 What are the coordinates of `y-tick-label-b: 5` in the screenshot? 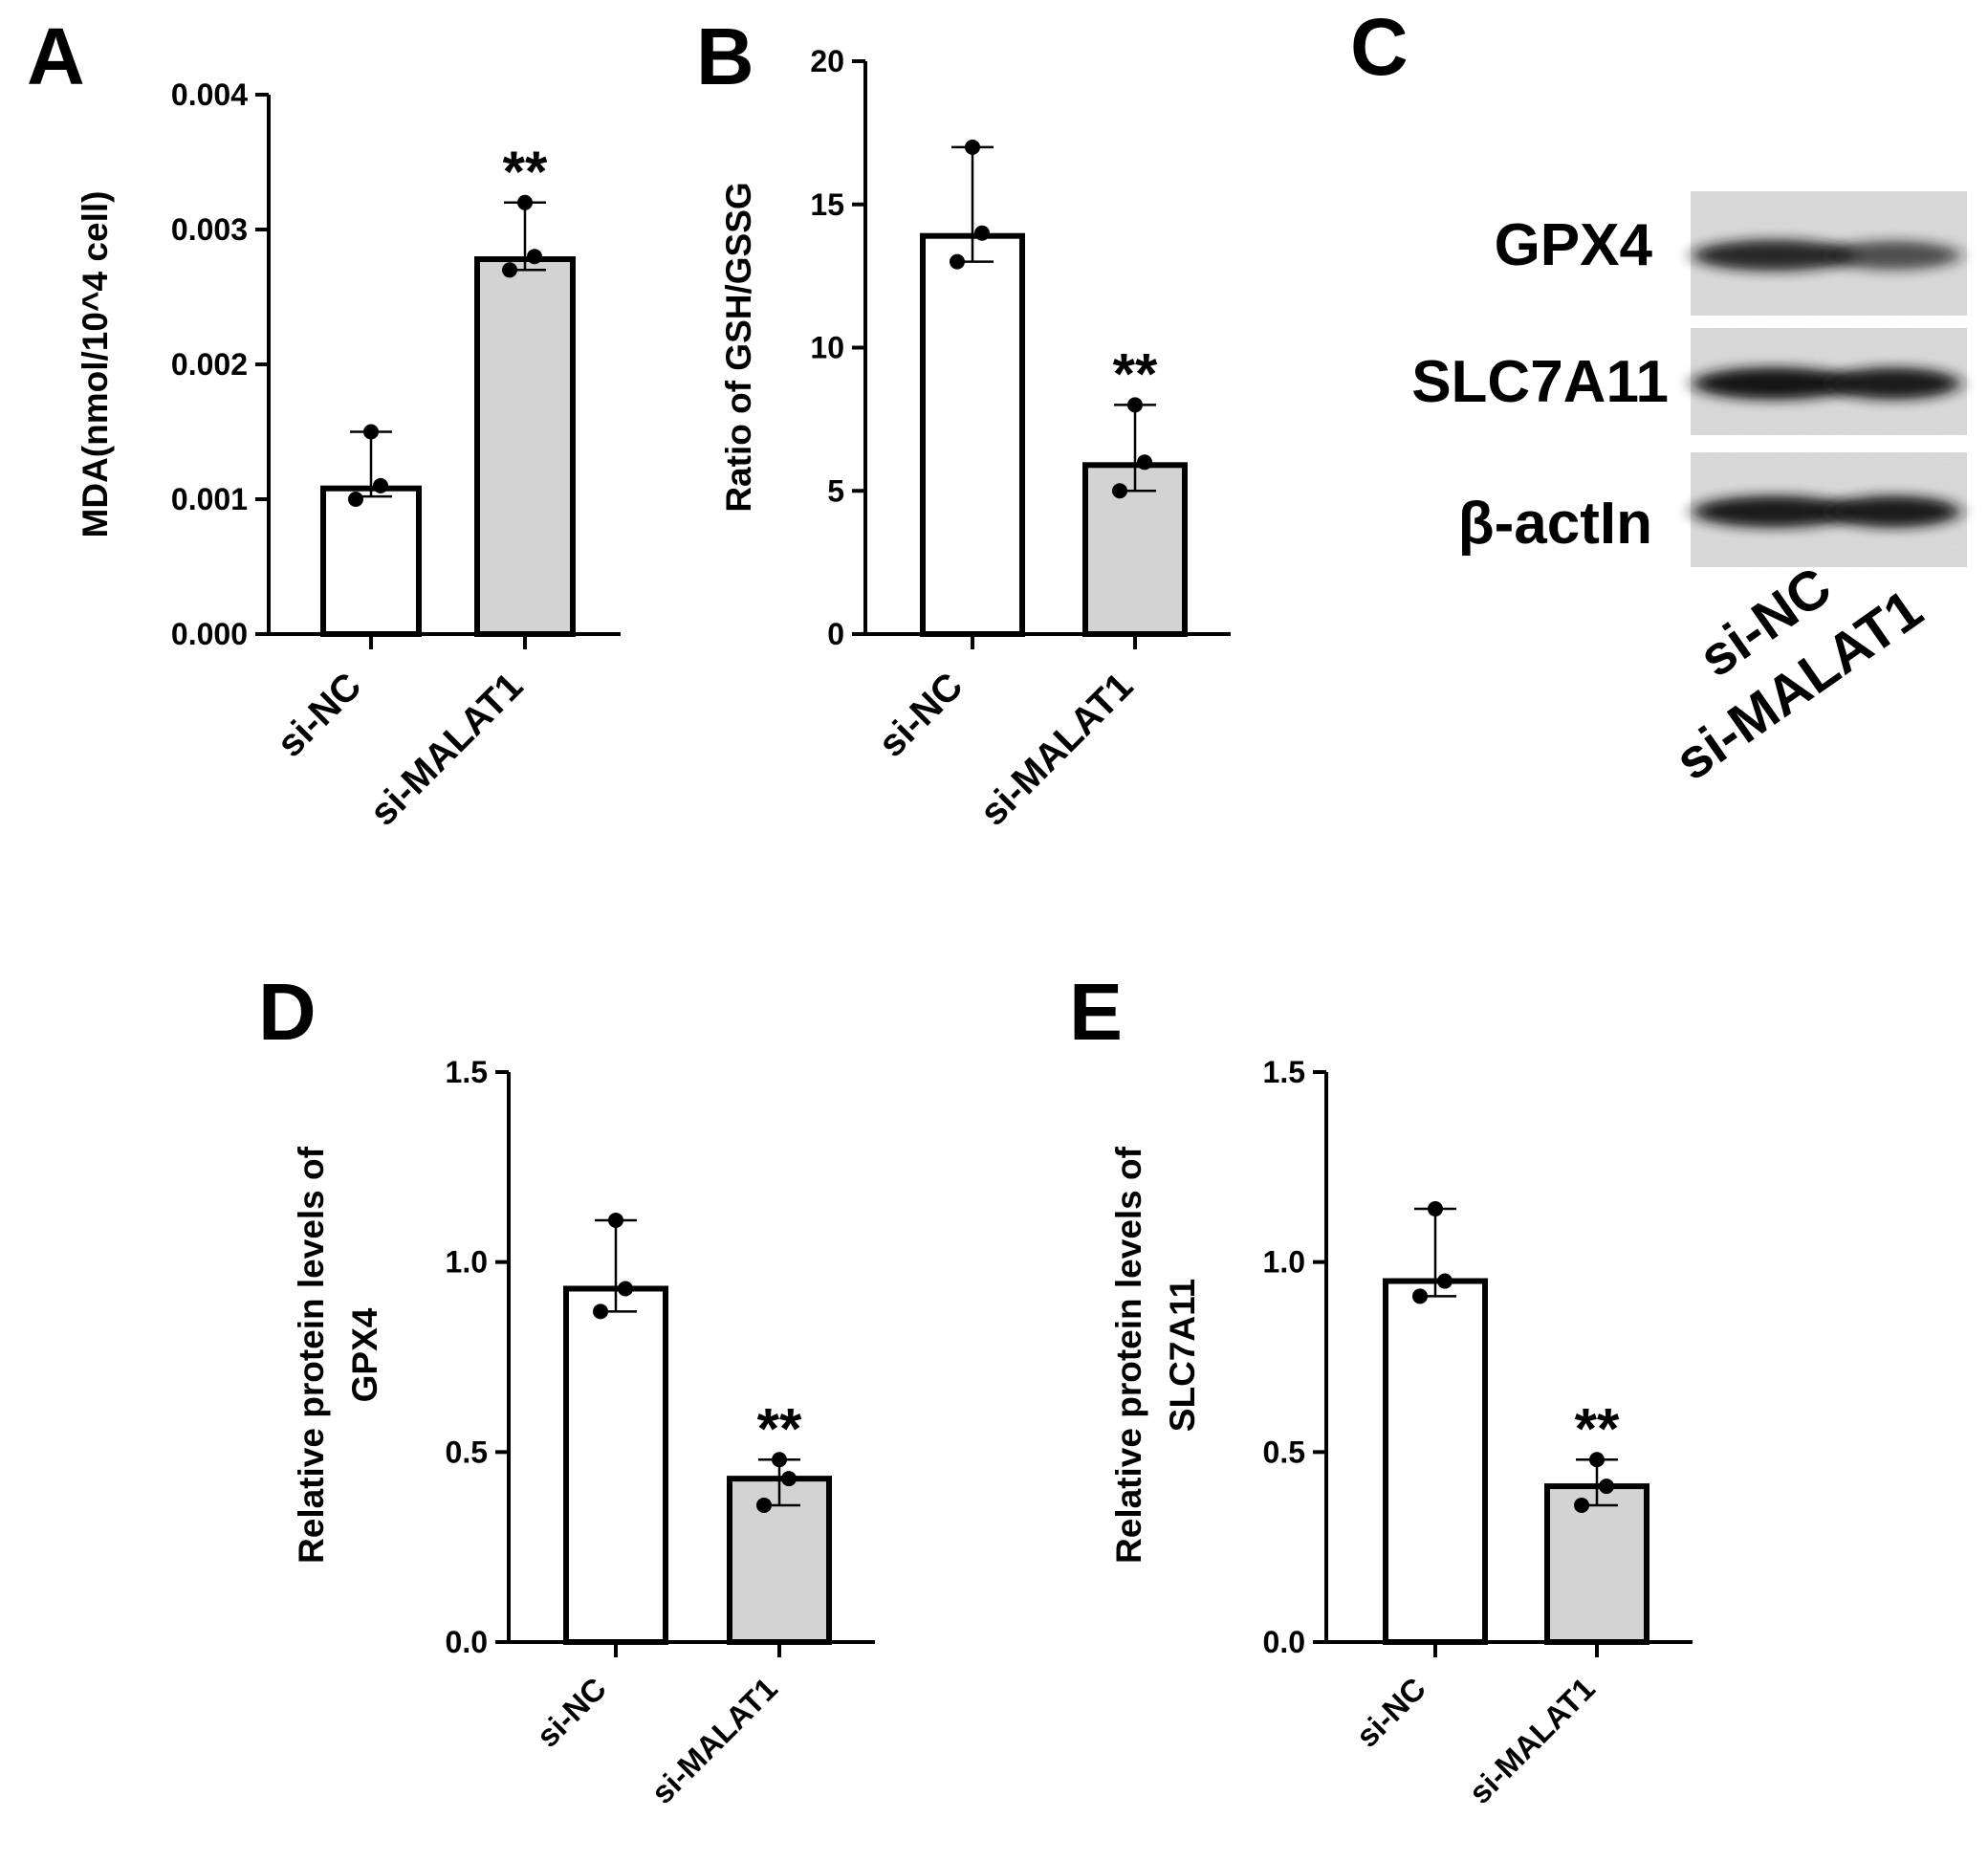 It's located at (835, 491).